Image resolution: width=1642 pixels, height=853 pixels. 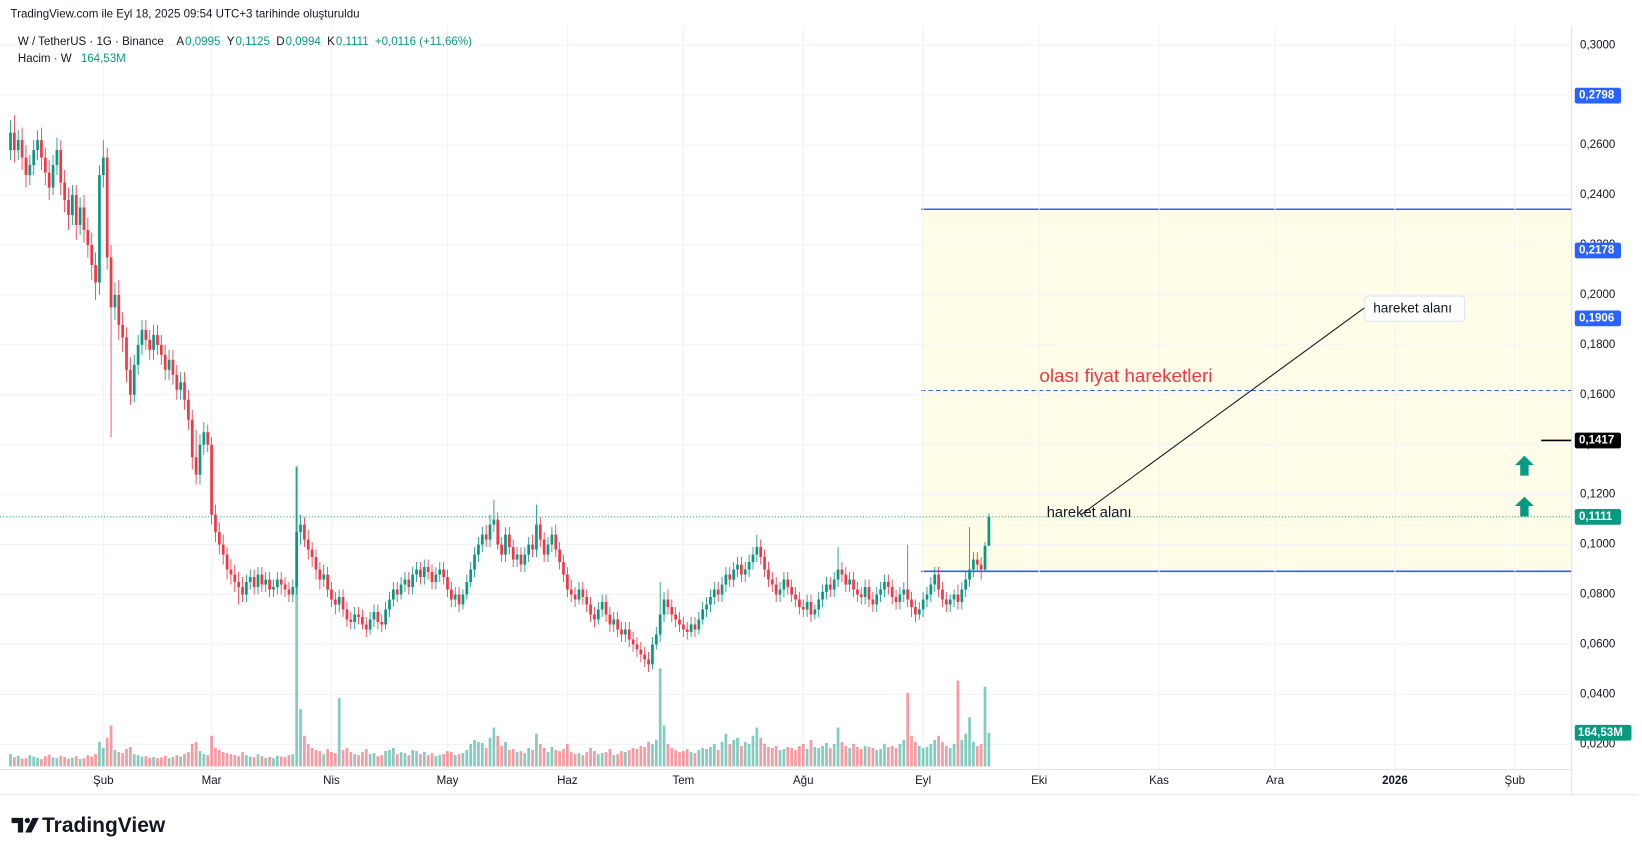 I want to click on price-label-bg, so click(x=1597, y=516).